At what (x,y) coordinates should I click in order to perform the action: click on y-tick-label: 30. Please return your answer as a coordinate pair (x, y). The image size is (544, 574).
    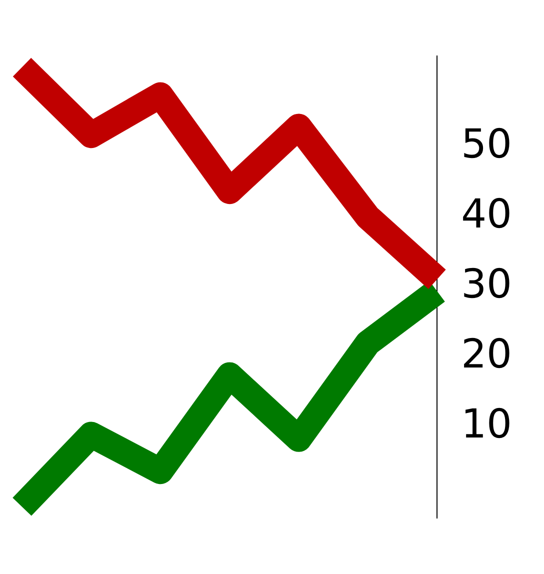
    Looking at the image, I should click on (486, 284).